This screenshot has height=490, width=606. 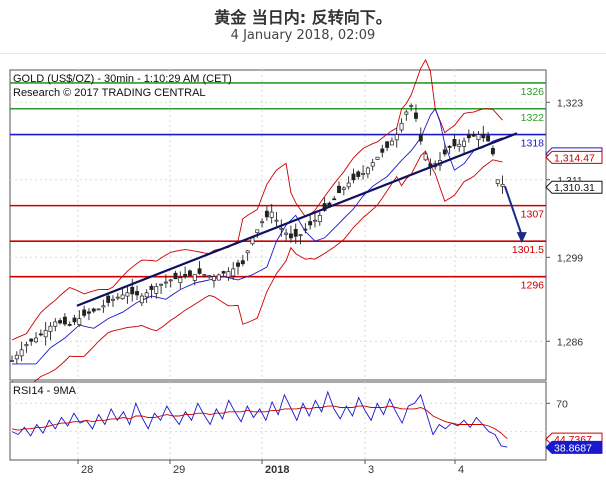 I want to click on time-axis: 28 29 2018 3 4, so click(x=270, y=468).